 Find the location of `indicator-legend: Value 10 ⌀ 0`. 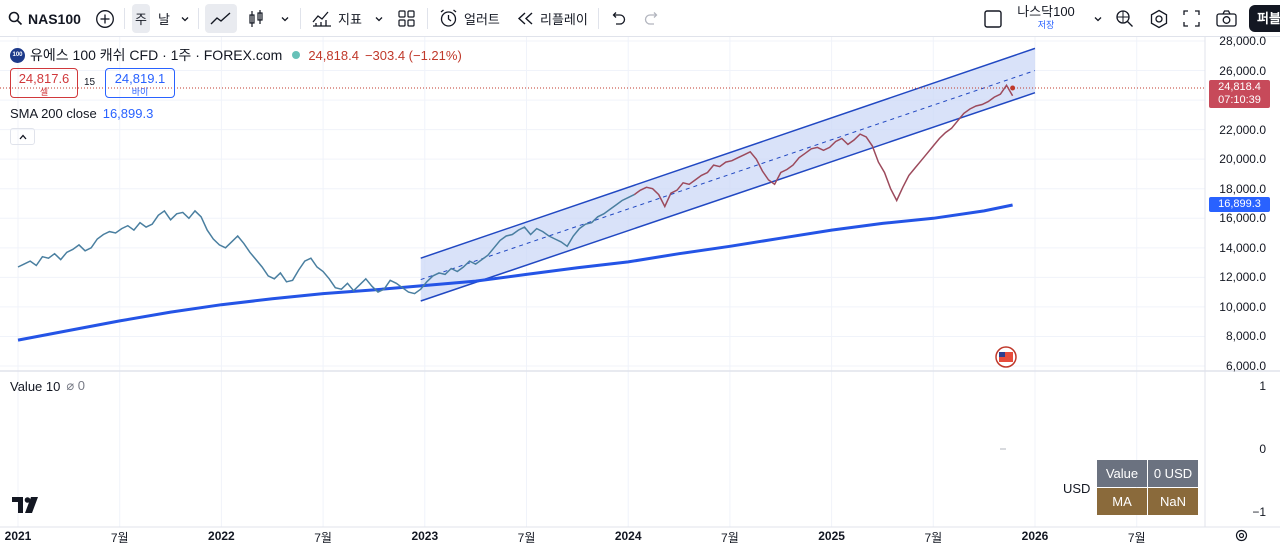

indicator-legend: Value 10 ⌀ 0 is located at coordinates (47, 386).